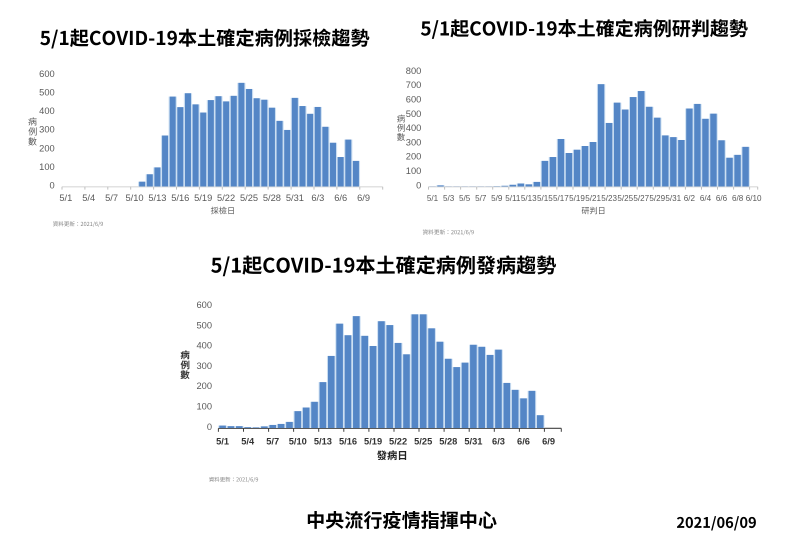 This screenshot has width=792, height=539. I want to click on svg-text: 5/27, so click(641, 198).